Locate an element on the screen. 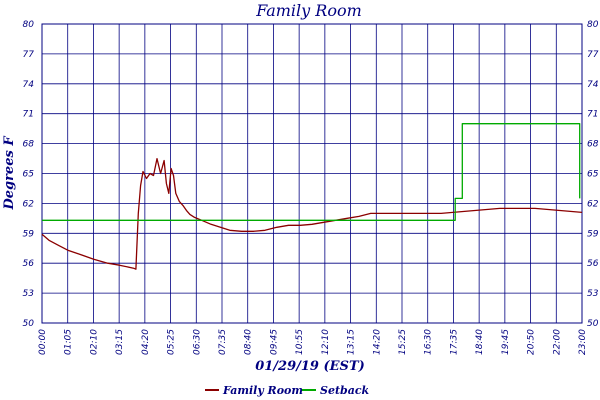  y-tick-label-left: 71 is located at coordinates (28, 115).